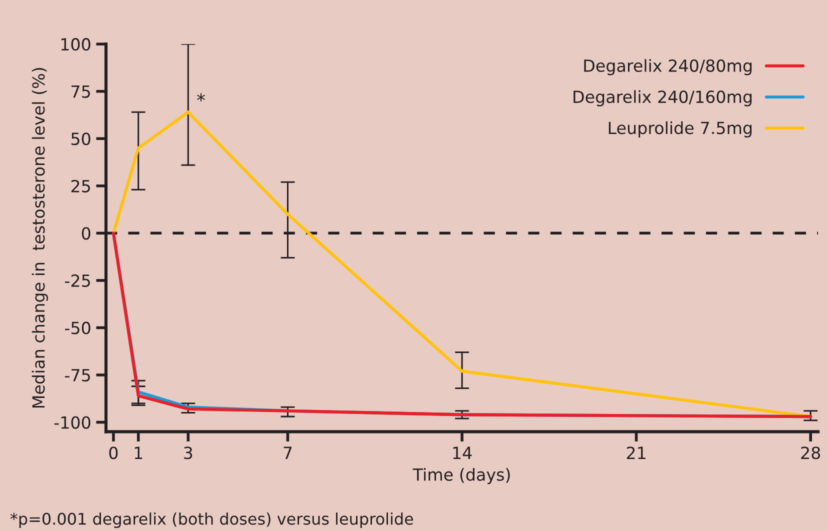  What do you see at coordinates (81, 92) in the screenshot?
I see `y-tick-label: 75` at bounding box center [81, 92].